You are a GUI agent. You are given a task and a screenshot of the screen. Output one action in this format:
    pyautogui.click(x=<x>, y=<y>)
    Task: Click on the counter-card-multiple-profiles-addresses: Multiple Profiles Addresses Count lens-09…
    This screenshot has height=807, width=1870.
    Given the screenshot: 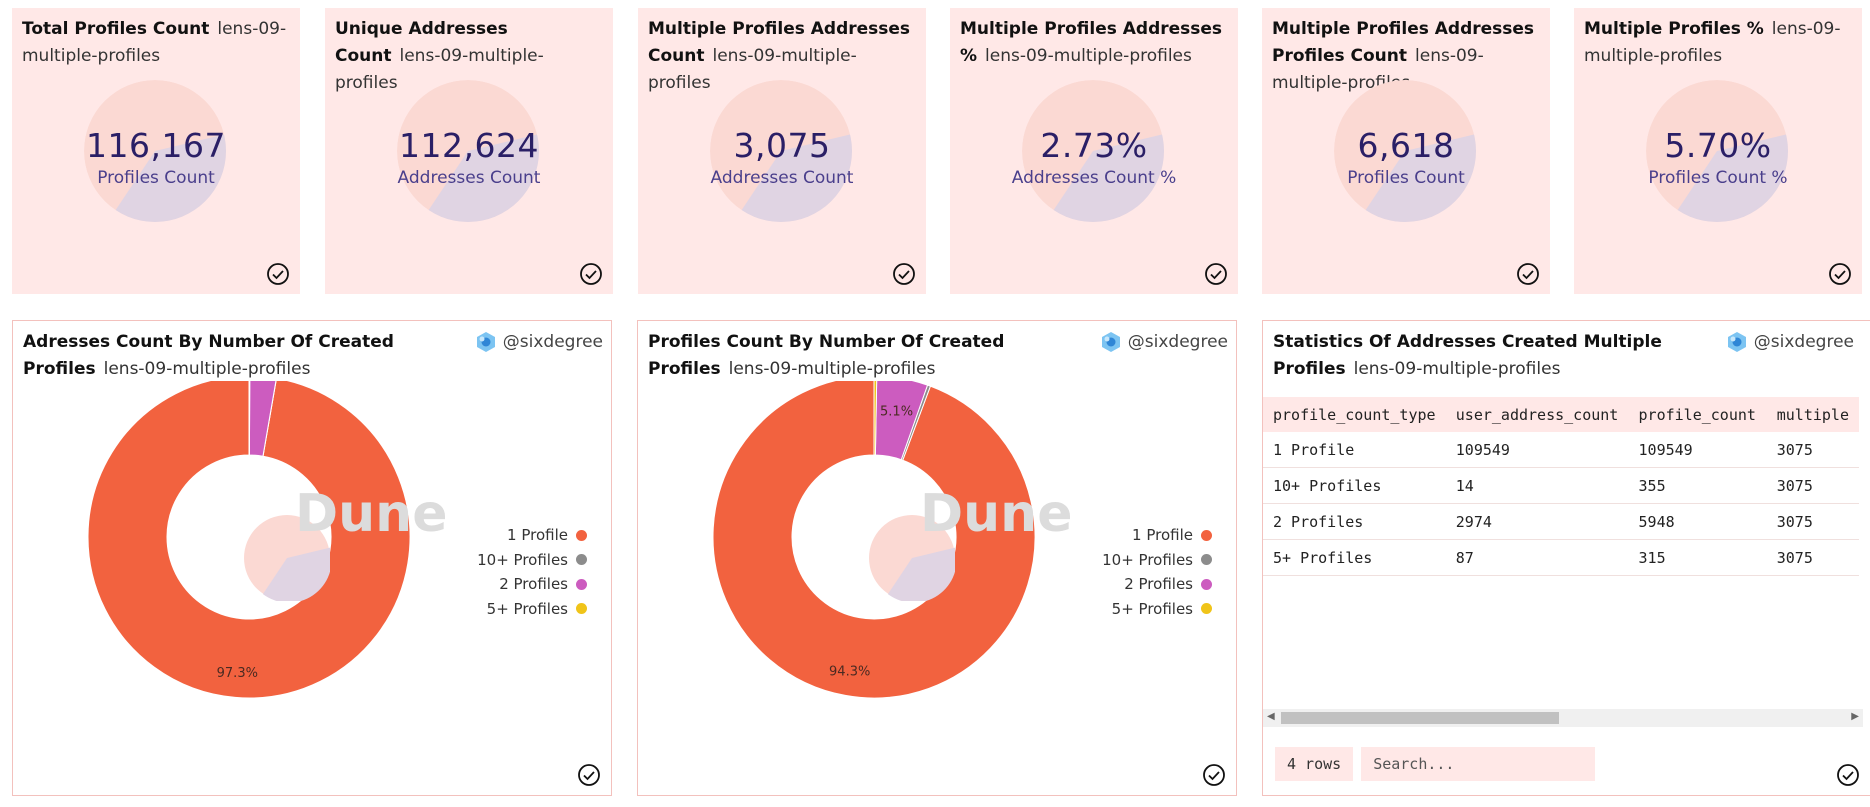 What is the action you would take?
    pyautogui.click(x=782, y=151)
    